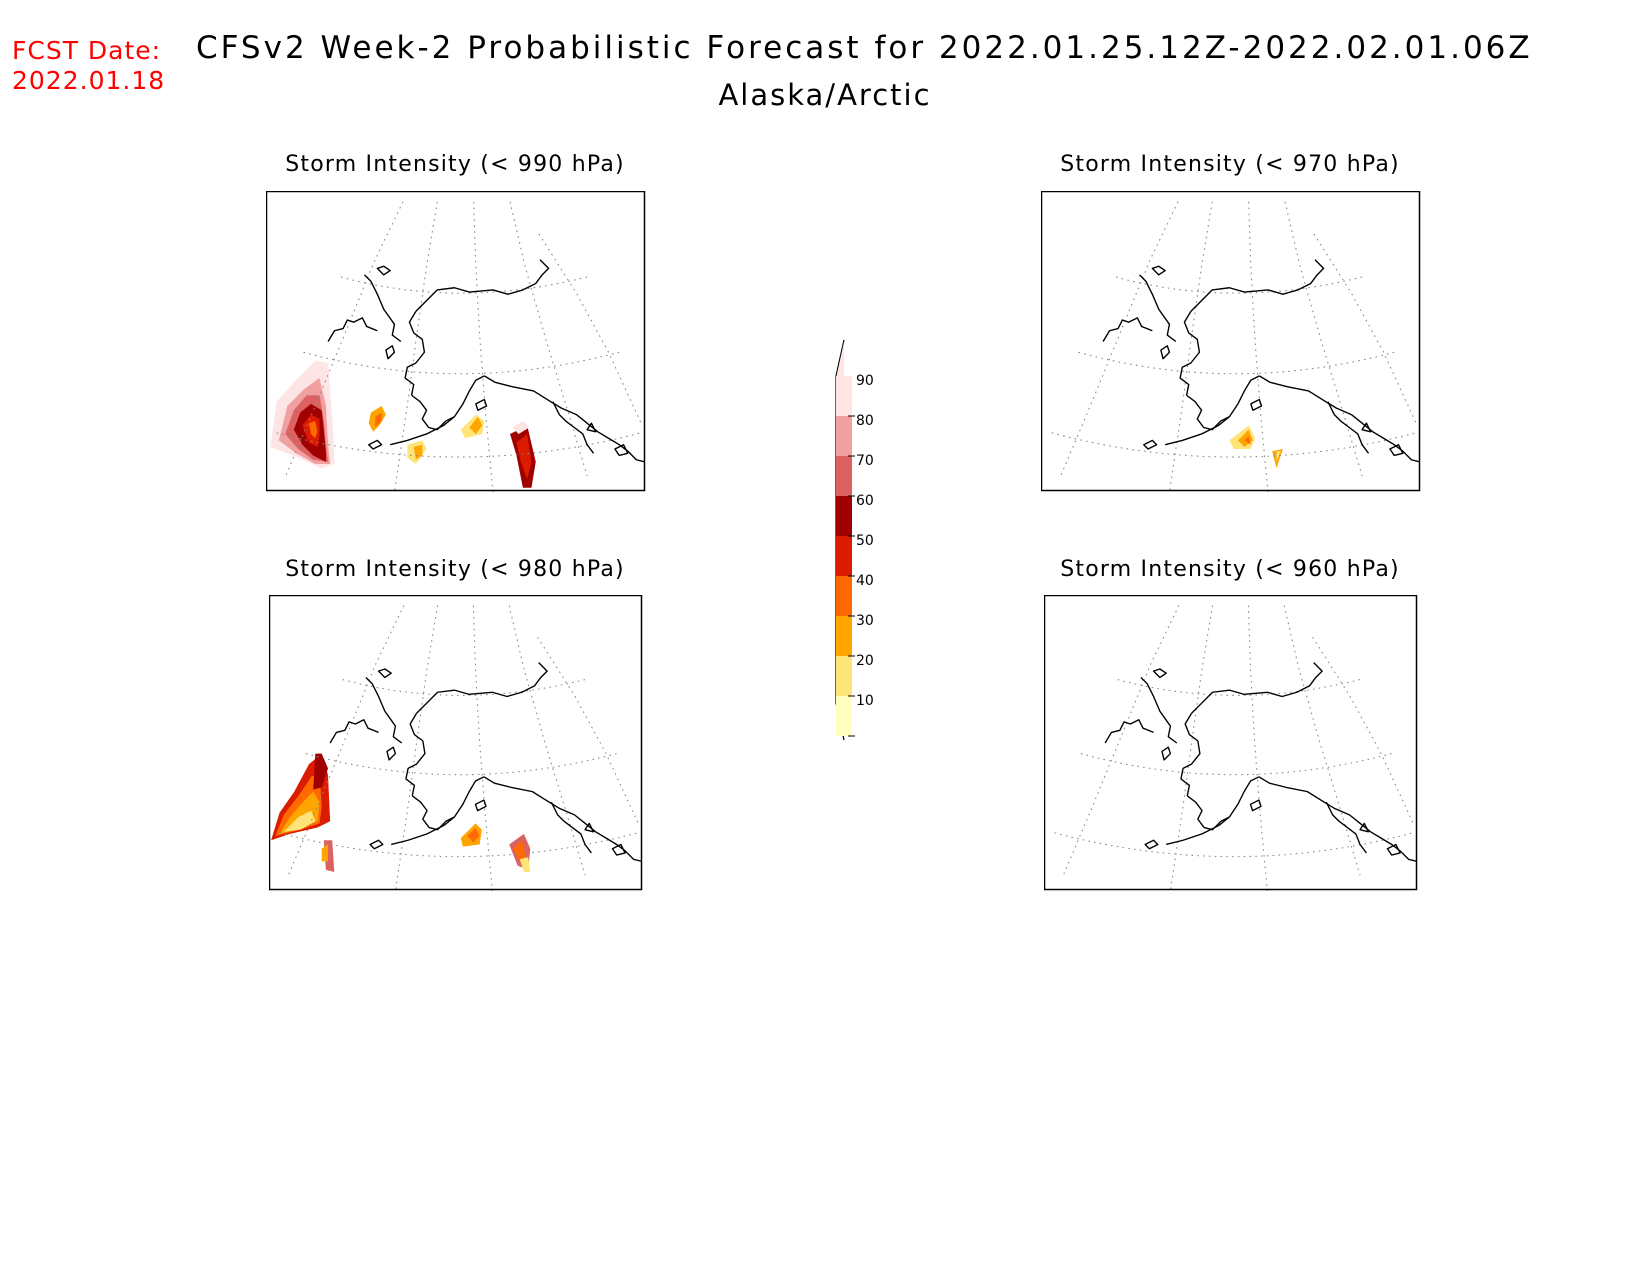 The image size is (1650, 1275). Describe the element at coordinates (865, 501) in the screenshot. I see `colorbar-label-60: 60` at that location.